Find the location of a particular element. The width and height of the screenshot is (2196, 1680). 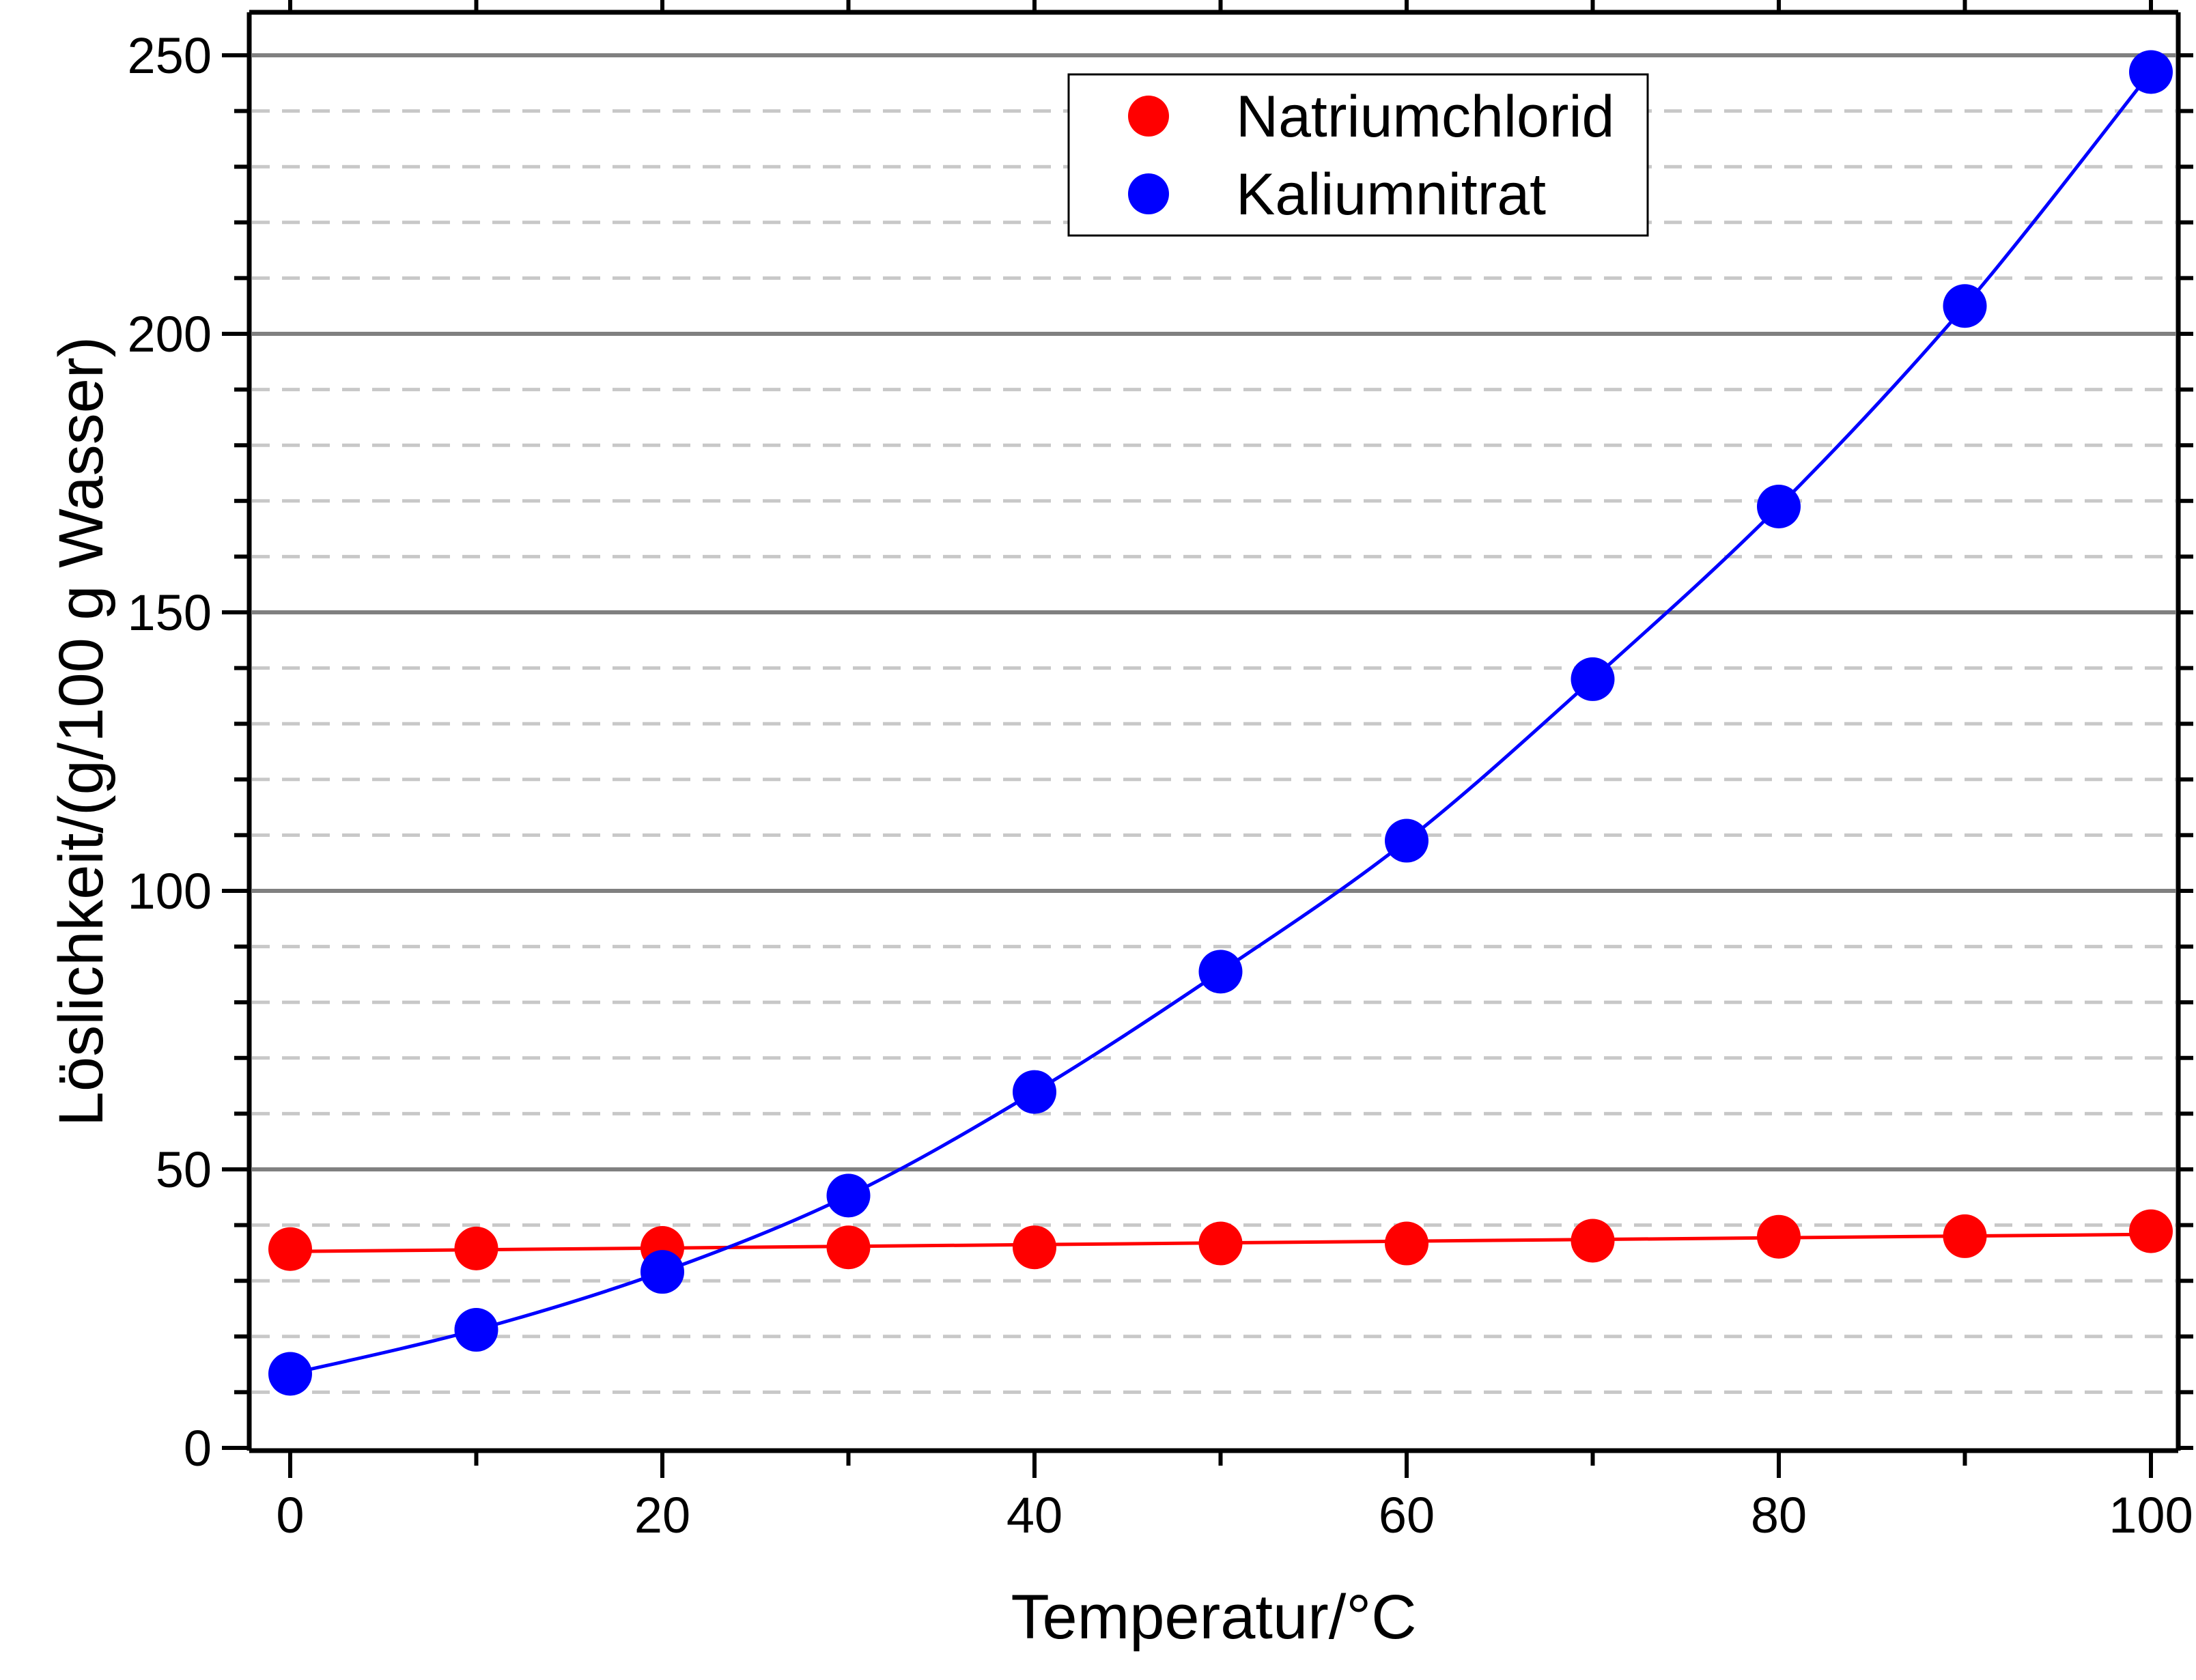

x-tick-label: 100 is located at coordinates (2151, 1515).